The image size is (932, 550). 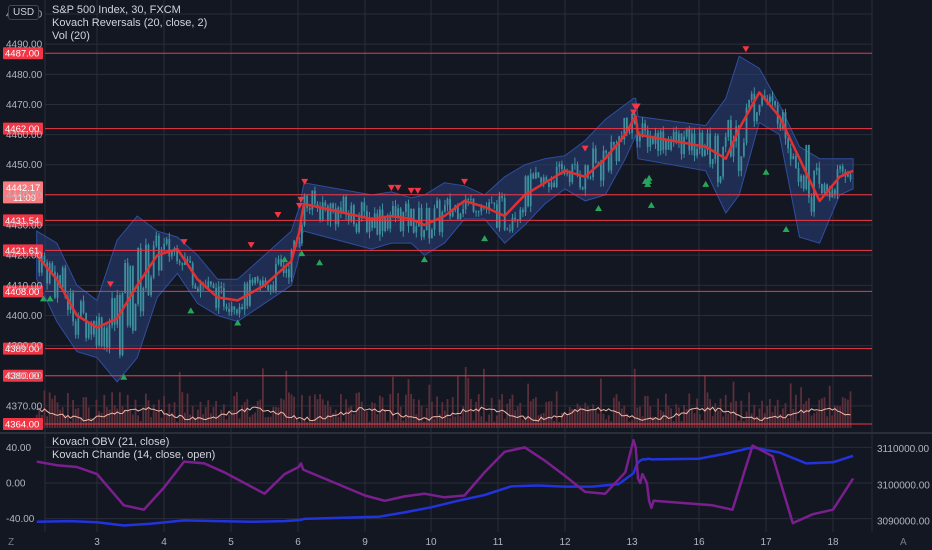 What do you see at coordinates (24, 12) in the screenshot?
I see `currency-badge: USD` at bounding box center [24, 12].